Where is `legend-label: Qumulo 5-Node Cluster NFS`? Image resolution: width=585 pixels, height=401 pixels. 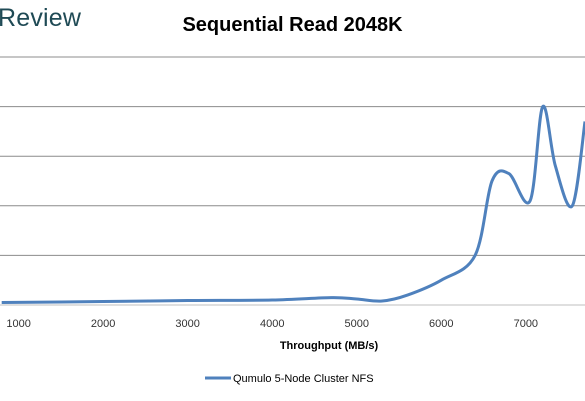 legend-label: Qumulo 5-Node Cluster NFS is located at coordinates (303, 379).